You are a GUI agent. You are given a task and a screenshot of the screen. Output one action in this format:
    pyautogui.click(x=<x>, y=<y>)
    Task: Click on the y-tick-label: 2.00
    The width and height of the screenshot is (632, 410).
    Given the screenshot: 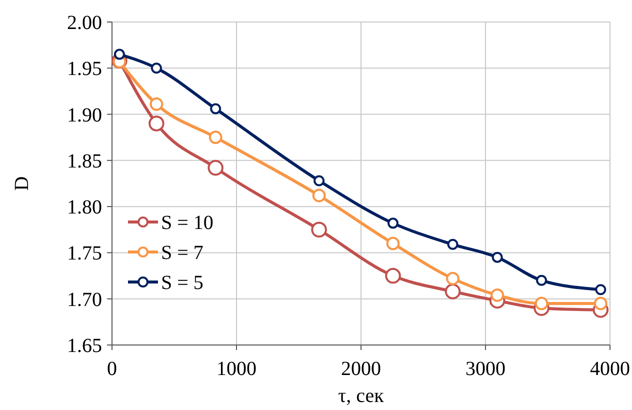 What is the action you would take?
    pyautogui.click(x=84, y=23)
    